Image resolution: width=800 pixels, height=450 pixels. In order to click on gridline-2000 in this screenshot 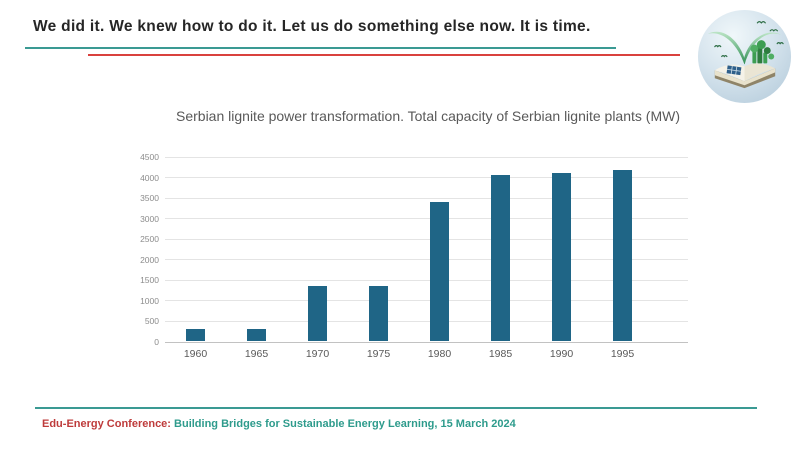, I will do `click(426, 260)`.